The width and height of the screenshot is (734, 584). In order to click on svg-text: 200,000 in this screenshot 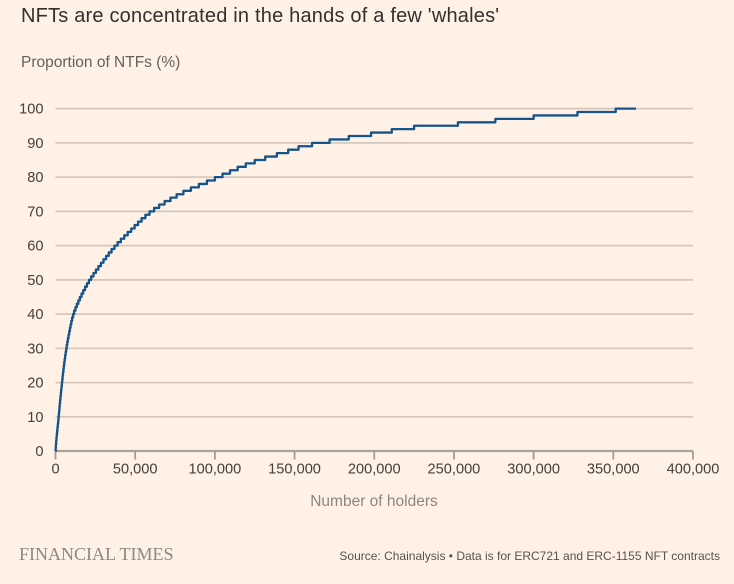, I will do `click(374, 470)`.